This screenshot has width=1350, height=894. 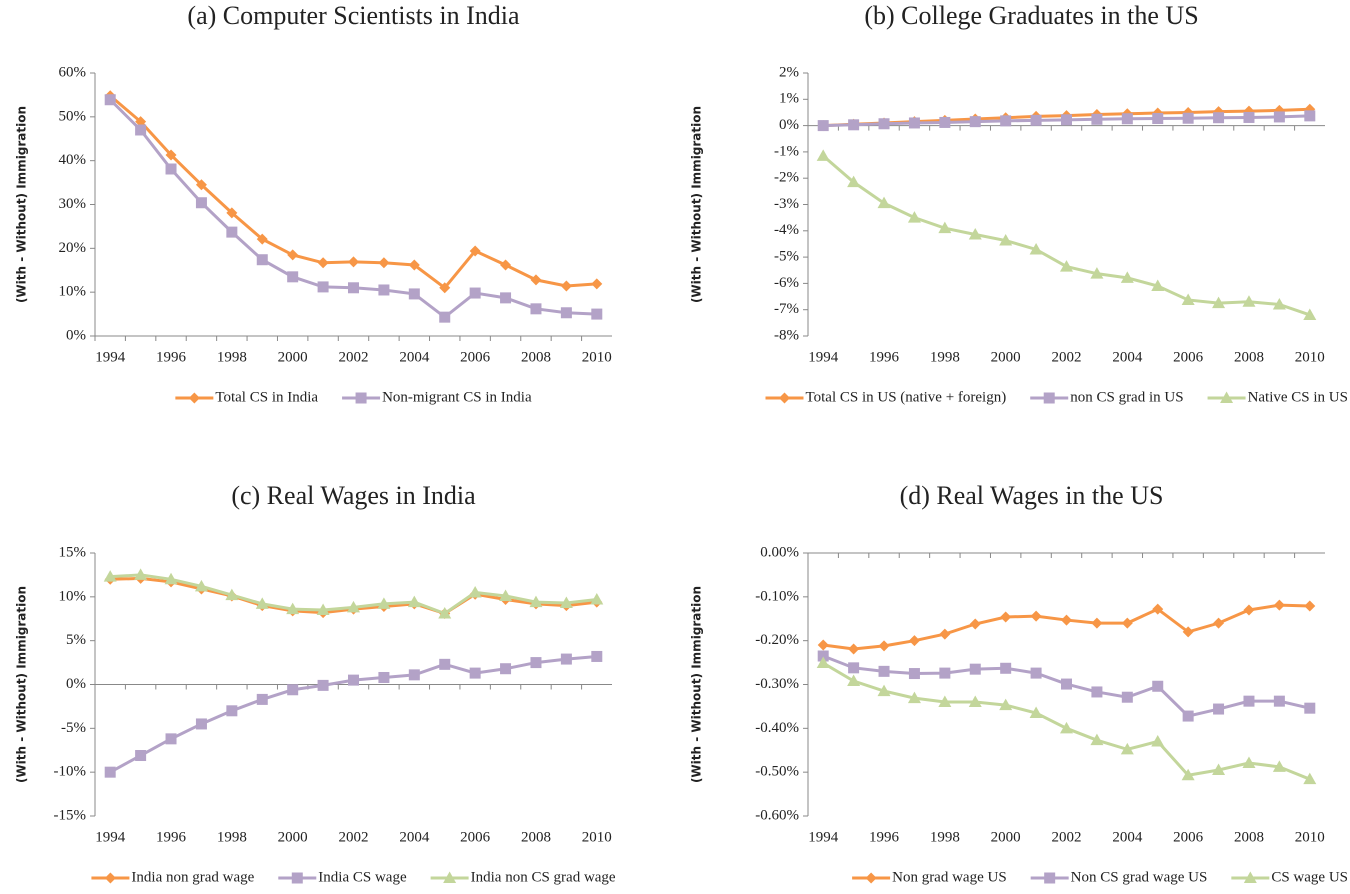 I want to click on legend-label: Total CS in India, so click(x=266, y=397).